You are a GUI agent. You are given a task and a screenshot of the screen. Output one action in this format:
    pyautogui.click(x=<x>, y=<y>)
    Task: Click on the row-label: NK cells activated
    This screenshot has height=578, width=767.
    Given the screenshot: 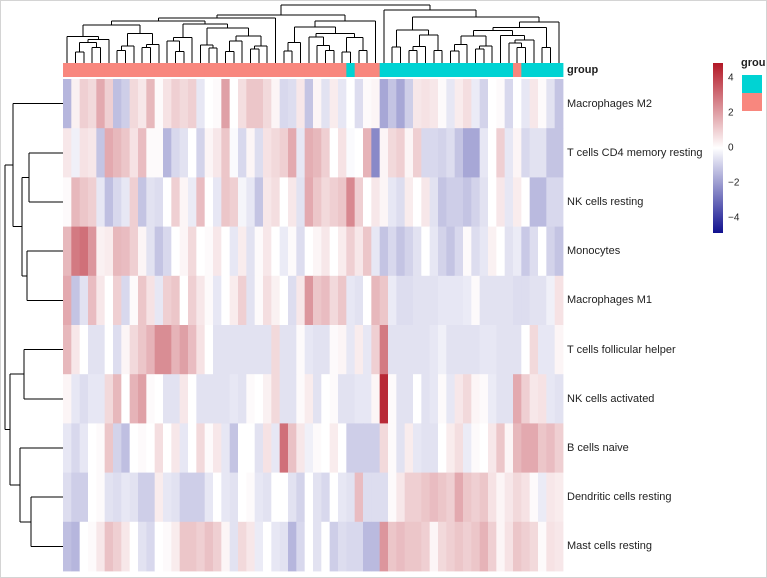 What is the action you would take?
    pyautogui.click(x=611, y=398)
    